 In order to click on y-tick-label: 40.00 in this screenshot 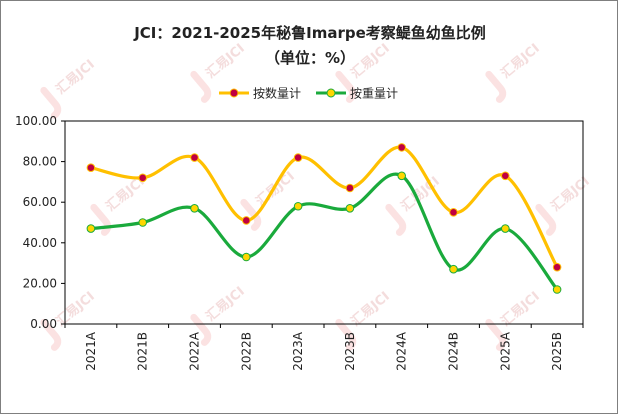, I will do `click(40, 243)`.